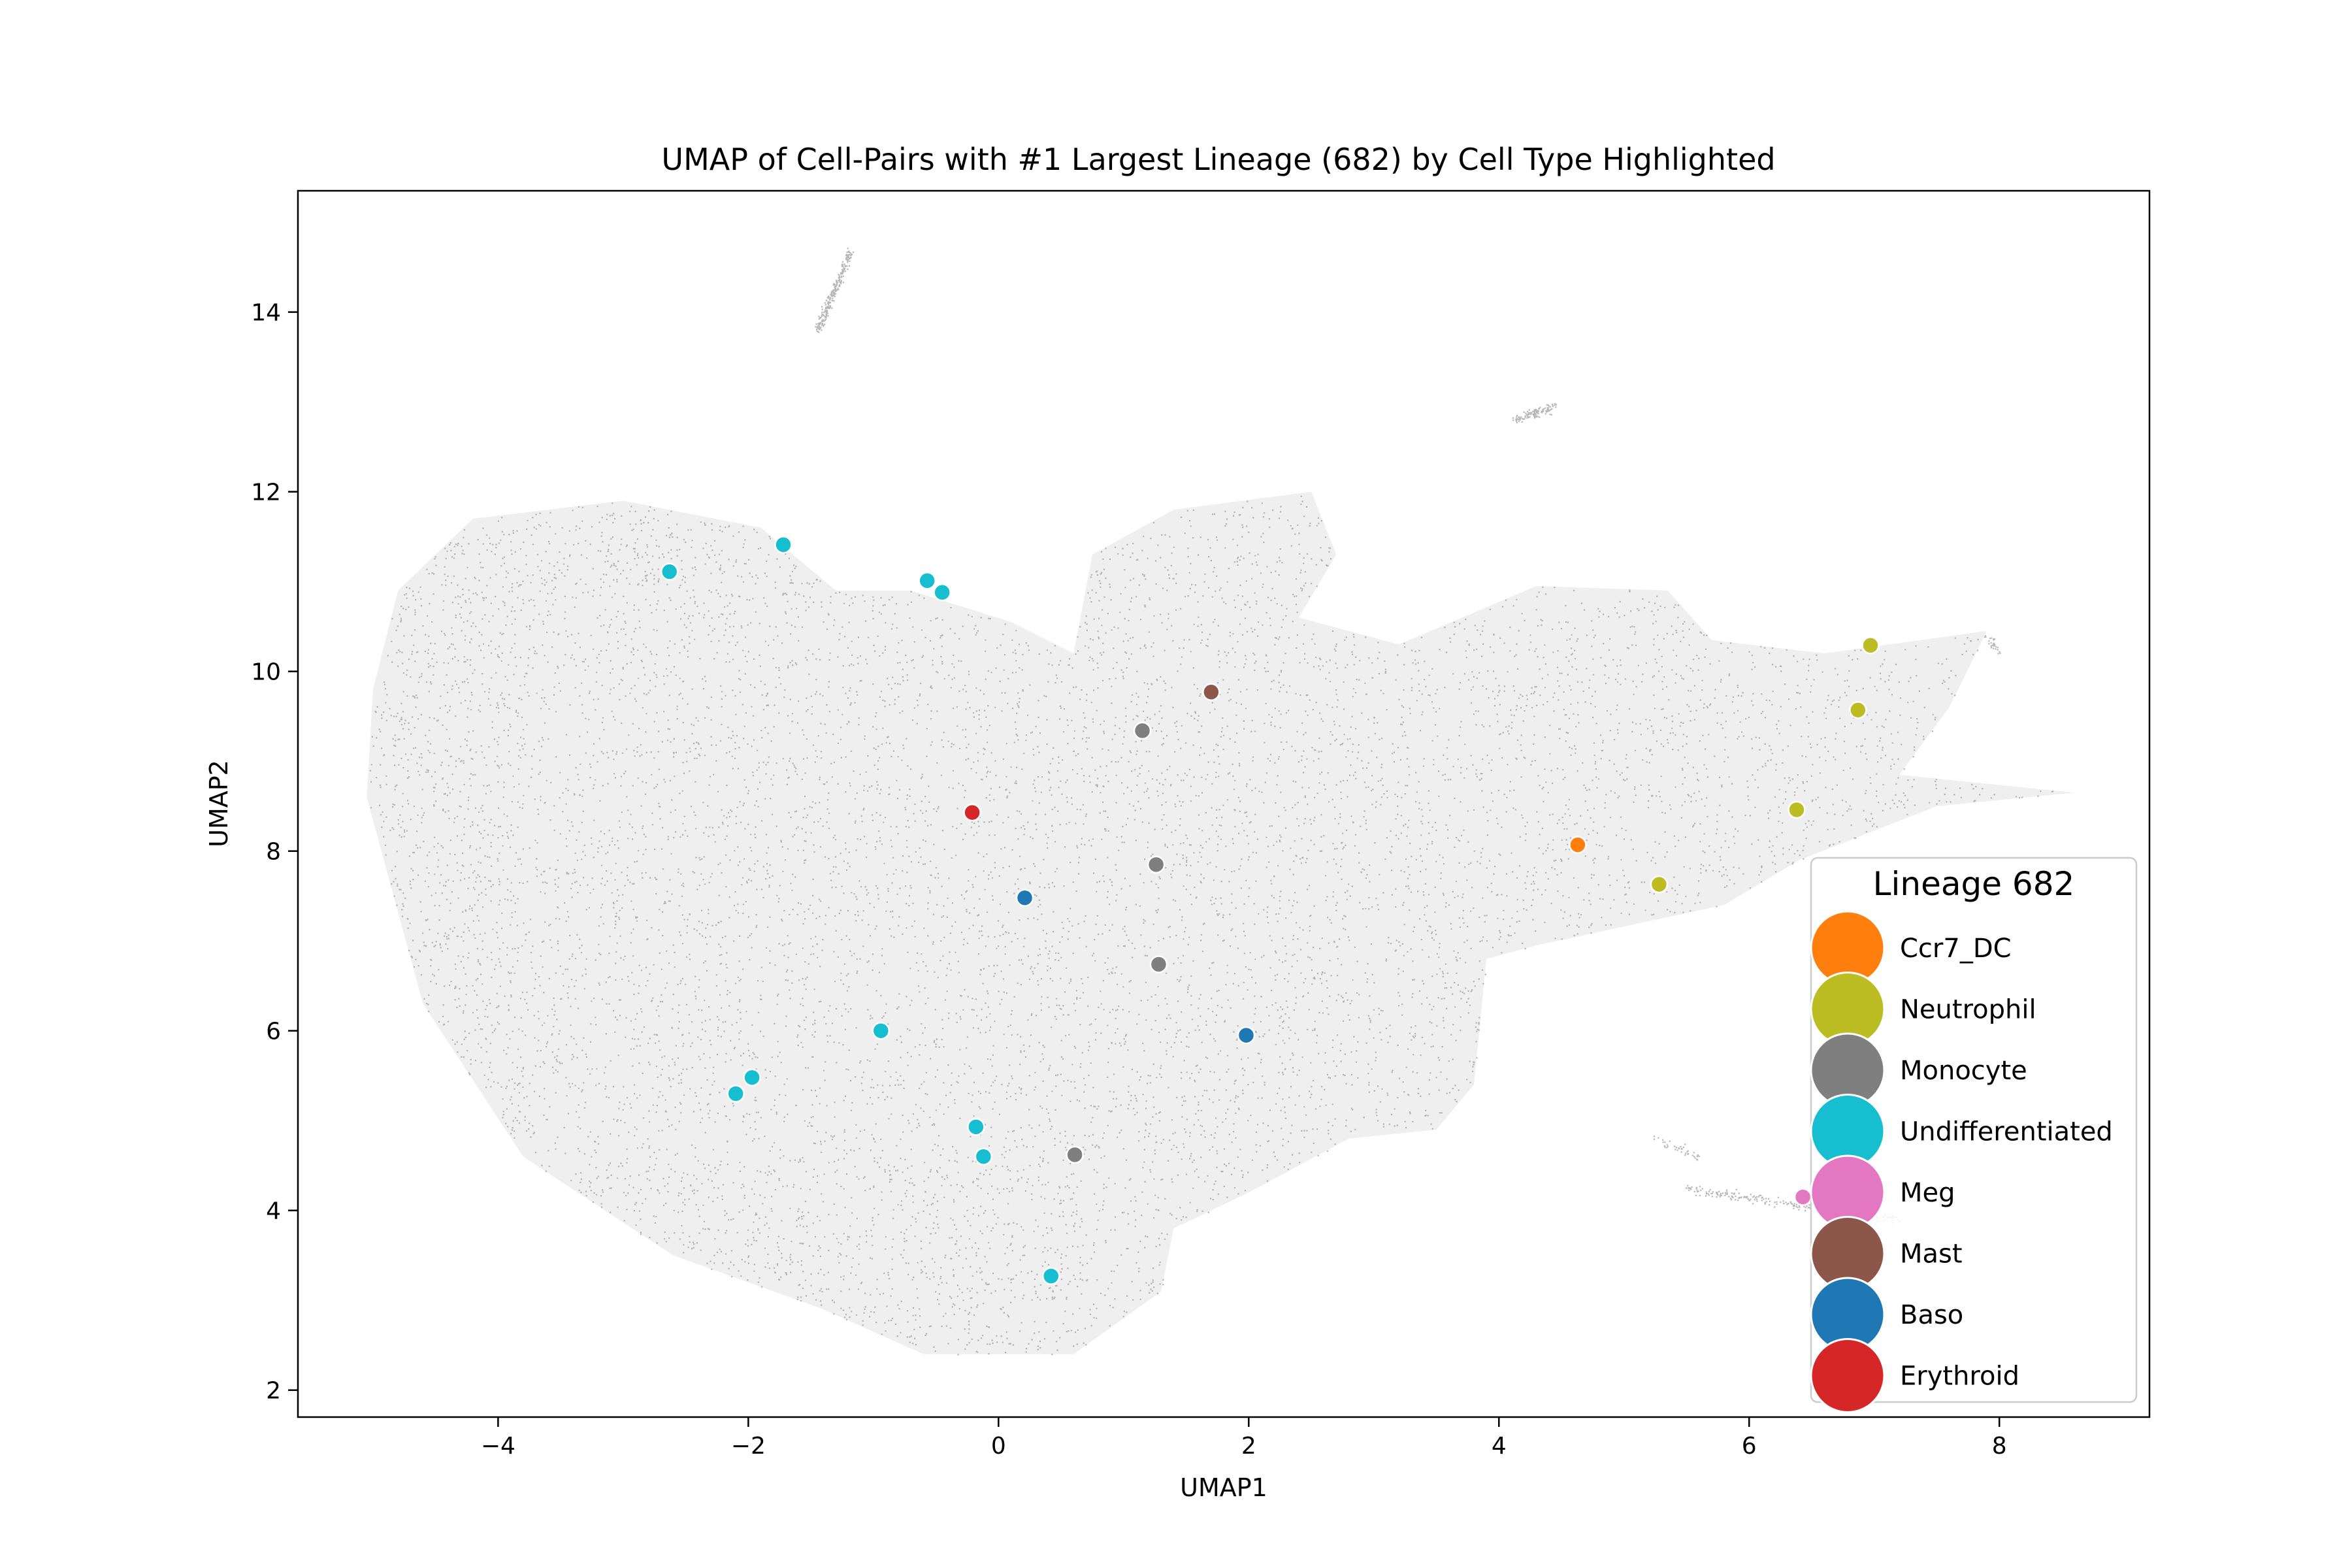 The width and height of the screenshot is (2352, 1568). I want to click on x-tick-label: 6, so click(1749, 1446).